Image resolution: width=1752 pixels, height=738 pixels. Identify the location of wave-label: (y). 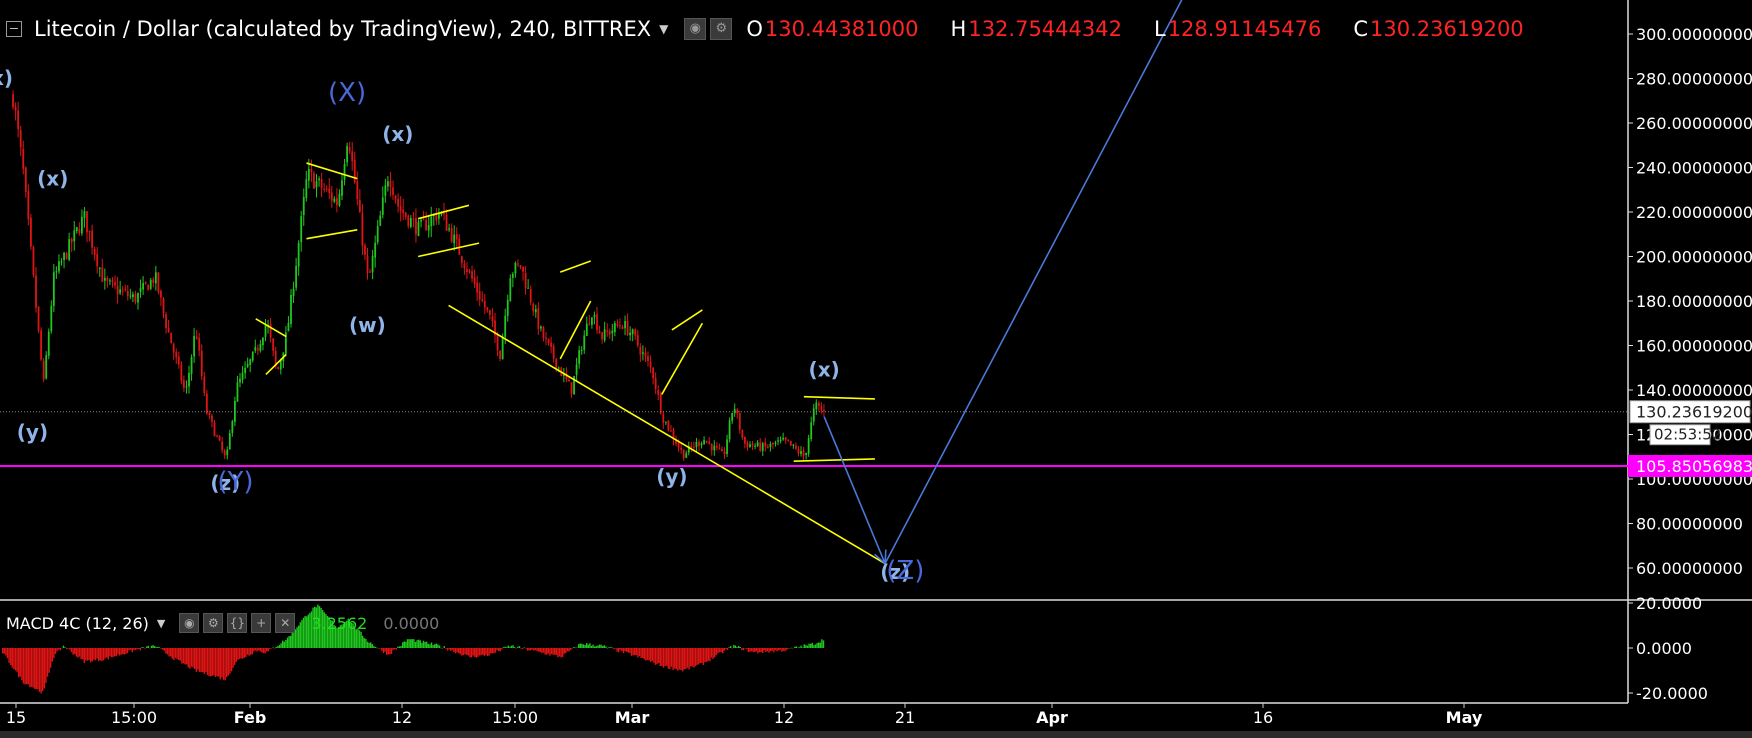
(671, 476).